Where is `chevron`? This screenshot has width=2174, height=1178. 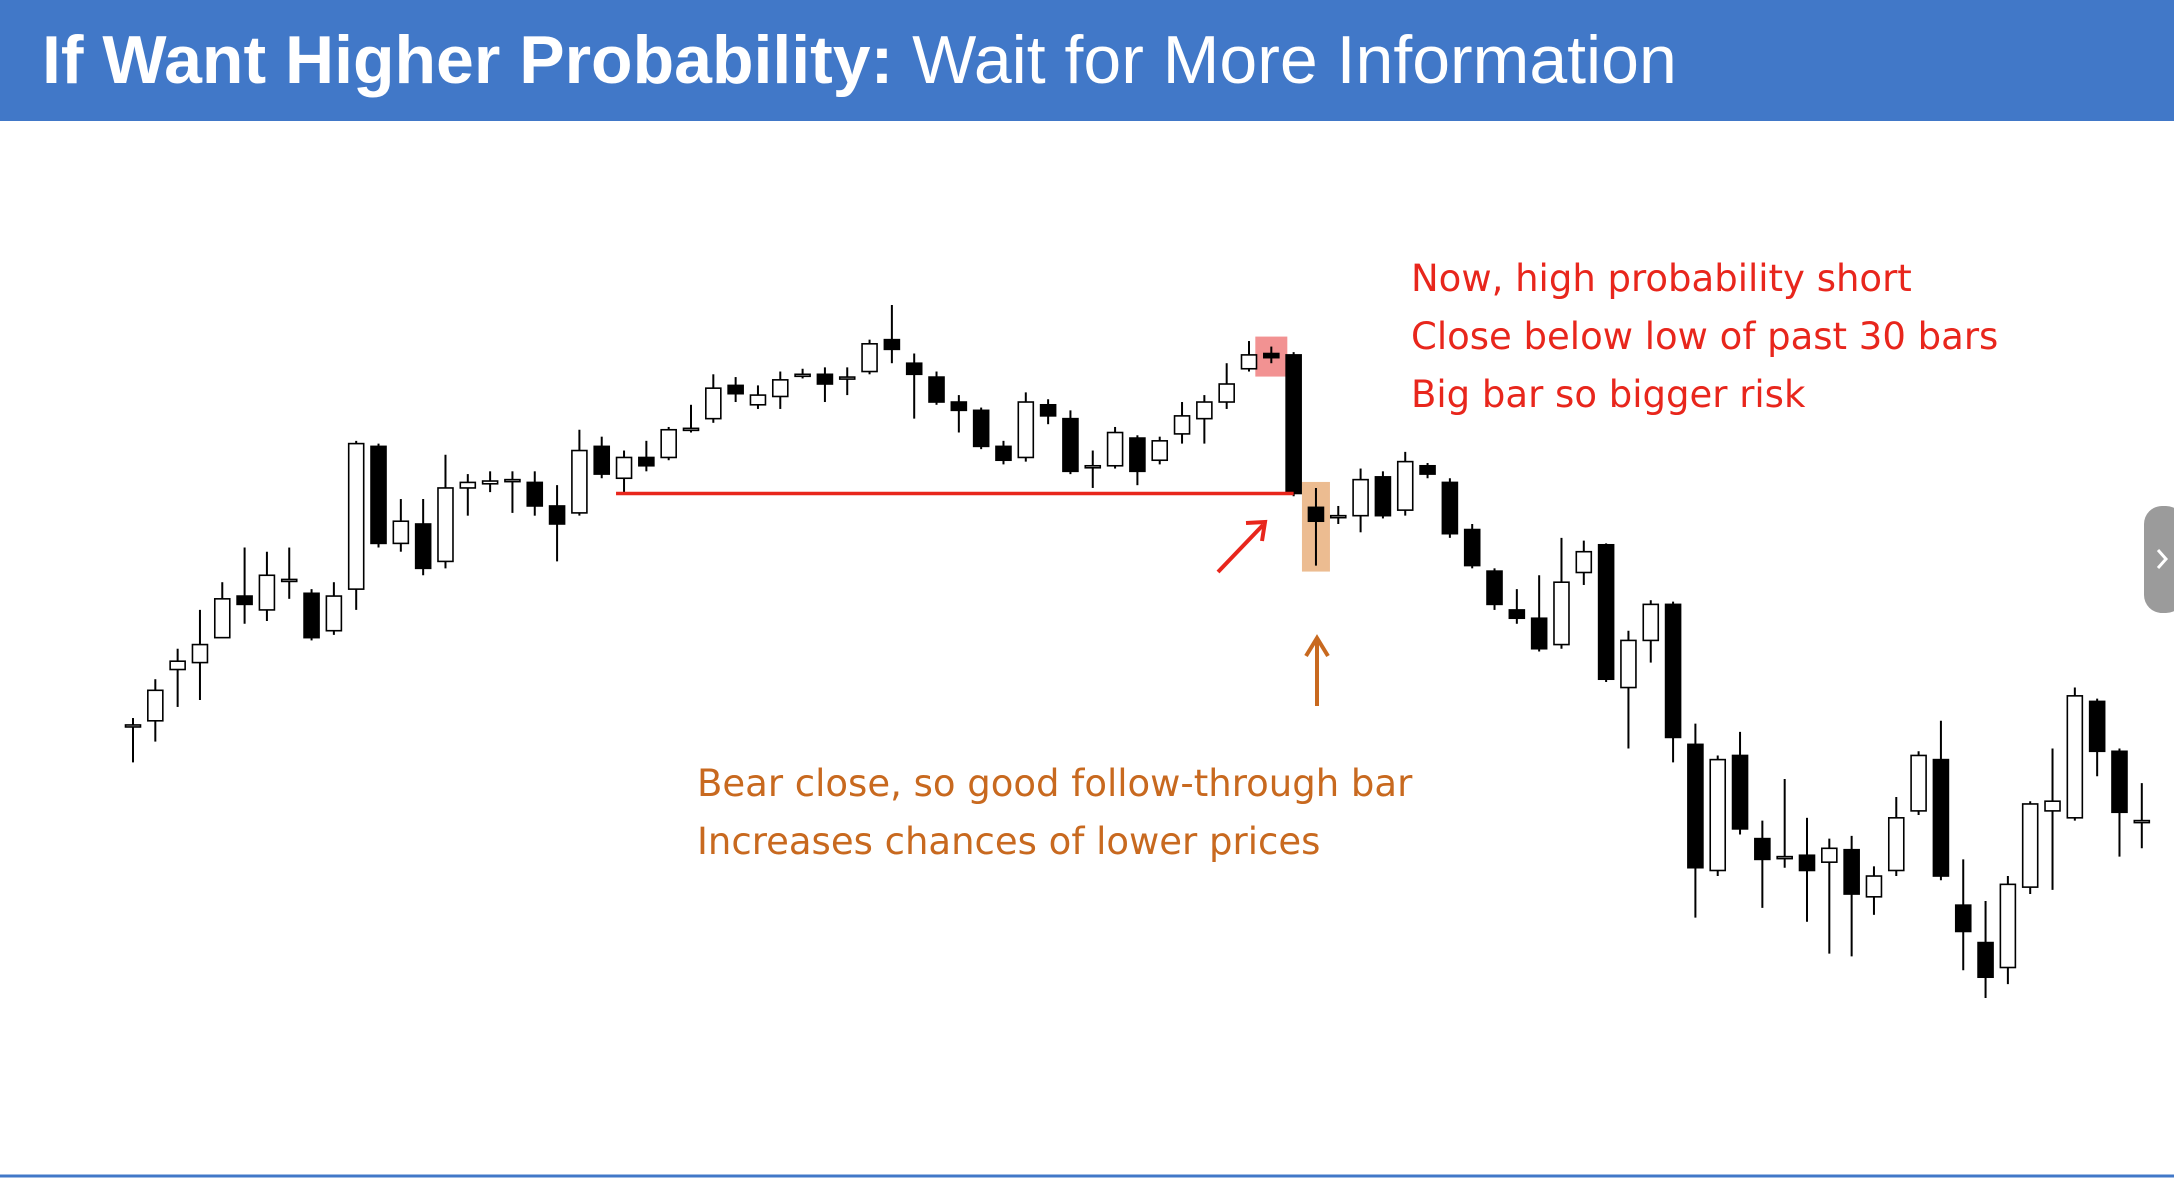 chevron is located at coordinates (2162, 559).